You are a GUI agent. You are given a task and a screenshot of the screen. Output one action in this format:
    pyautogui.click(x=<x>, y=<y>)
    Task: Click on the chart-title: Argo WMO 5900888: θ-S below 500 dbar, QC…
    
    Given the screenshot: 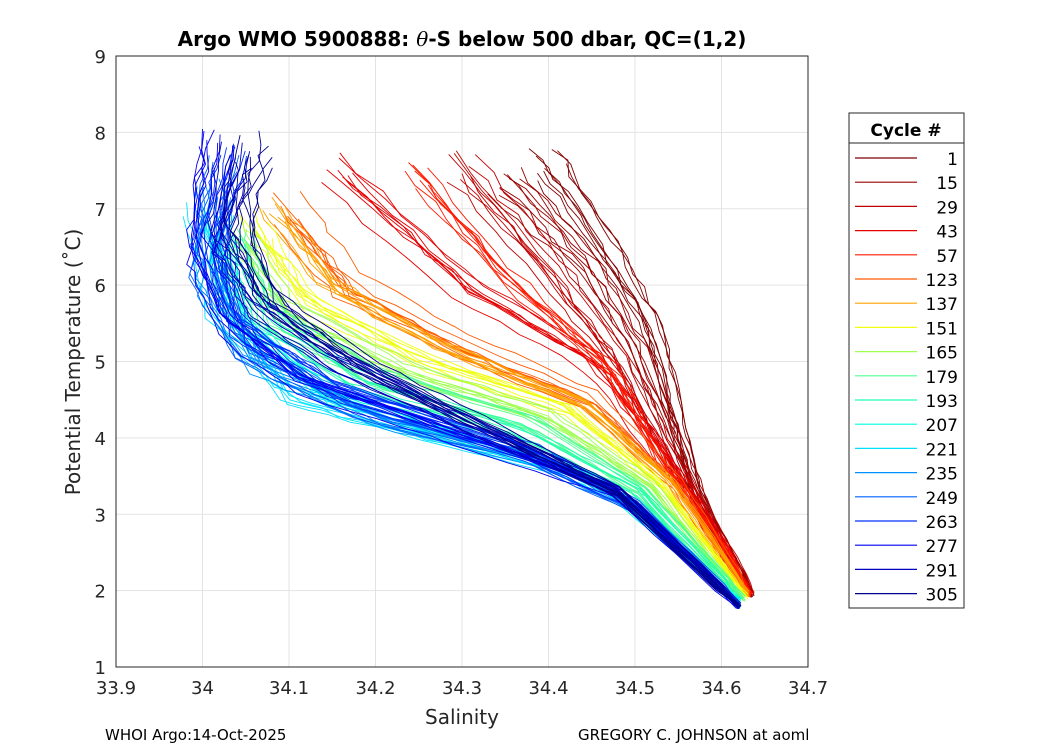 What is the action you would take?
    pyautogui.click(x=462, y=39)
    